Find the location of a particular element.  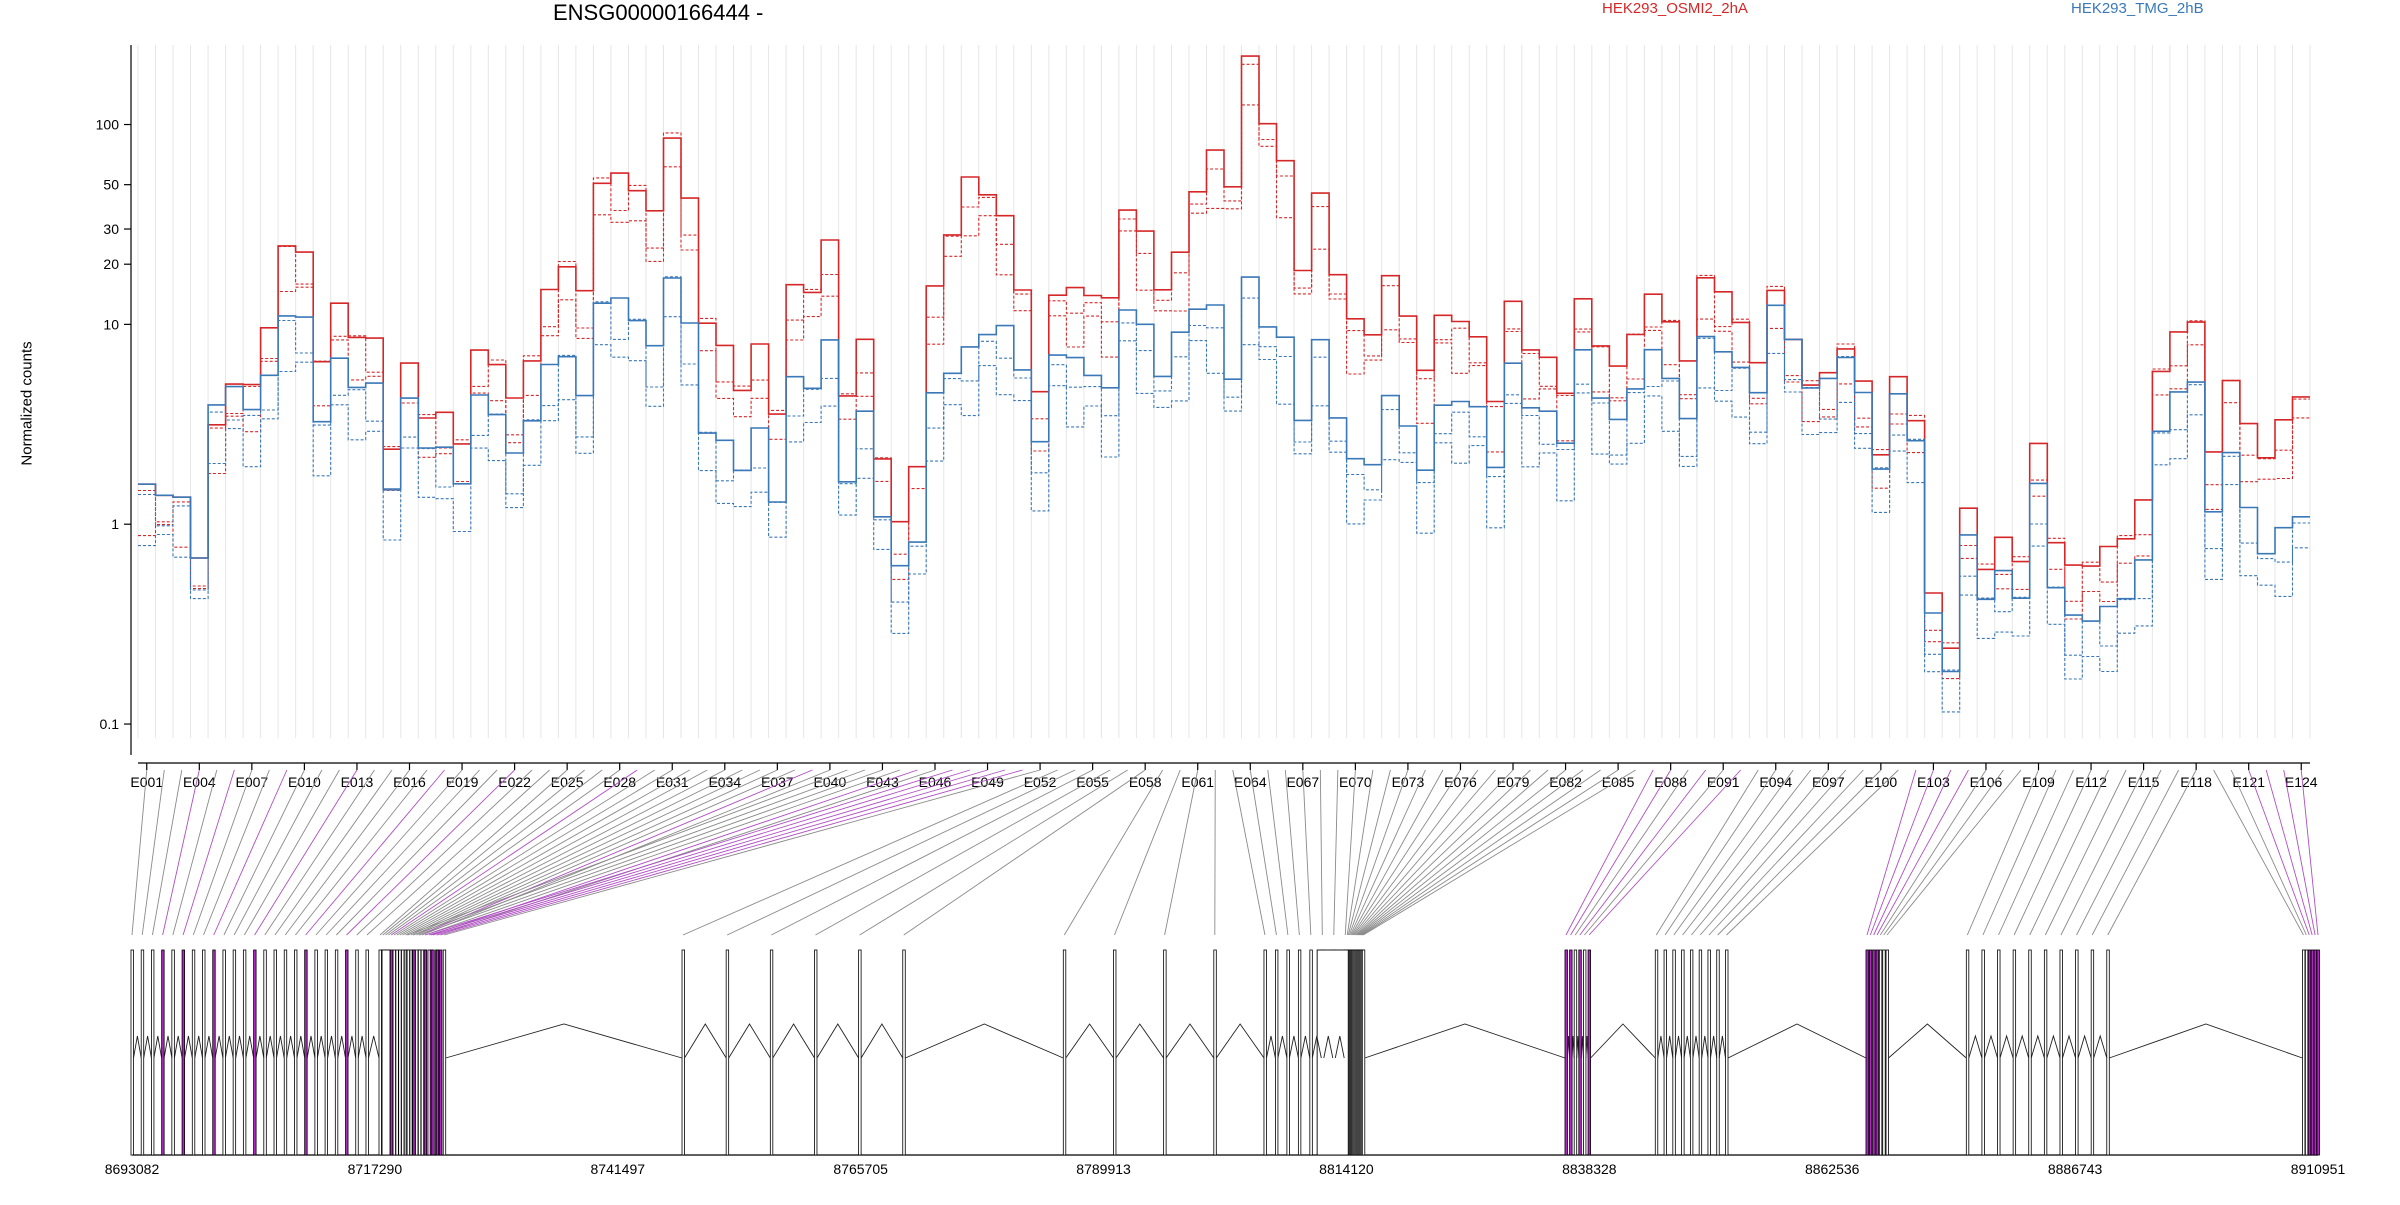

x-tick-label: E058 is located at coordinates (1145, 782).